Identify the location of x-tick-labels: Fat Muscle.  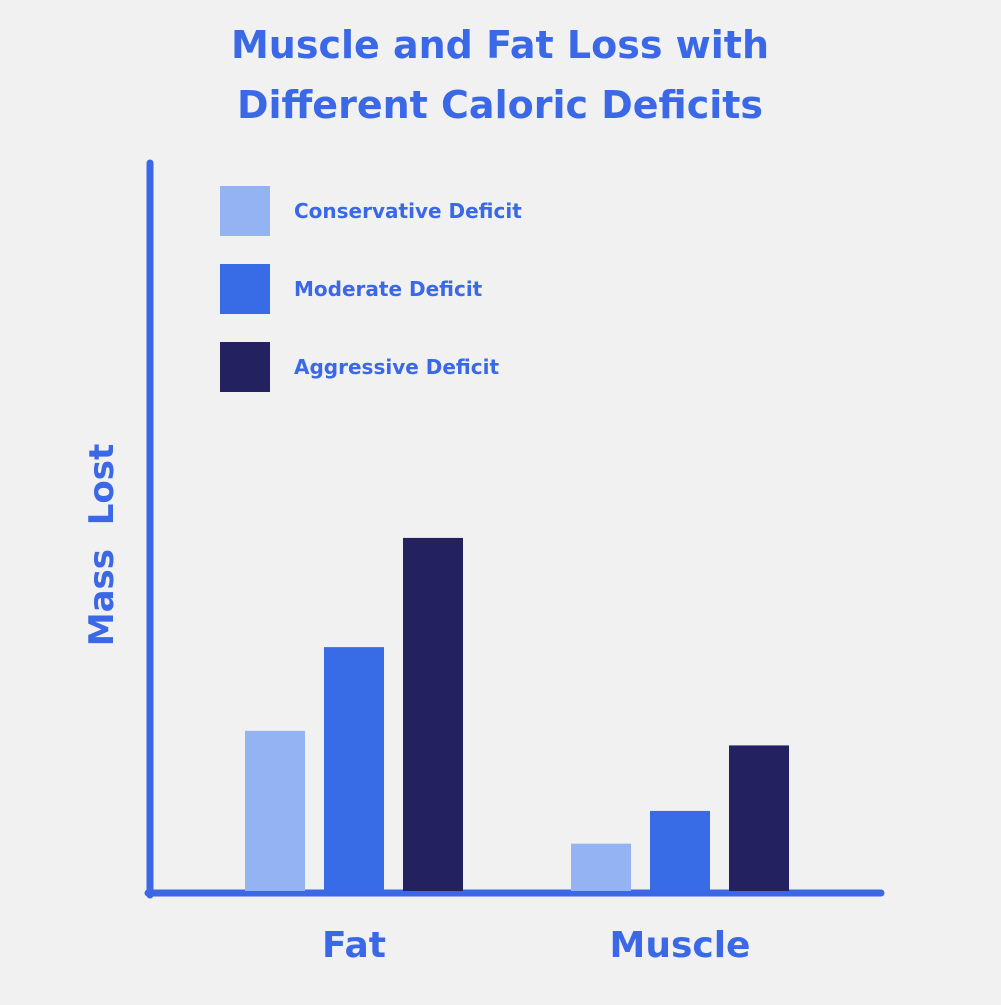
(536, 945).